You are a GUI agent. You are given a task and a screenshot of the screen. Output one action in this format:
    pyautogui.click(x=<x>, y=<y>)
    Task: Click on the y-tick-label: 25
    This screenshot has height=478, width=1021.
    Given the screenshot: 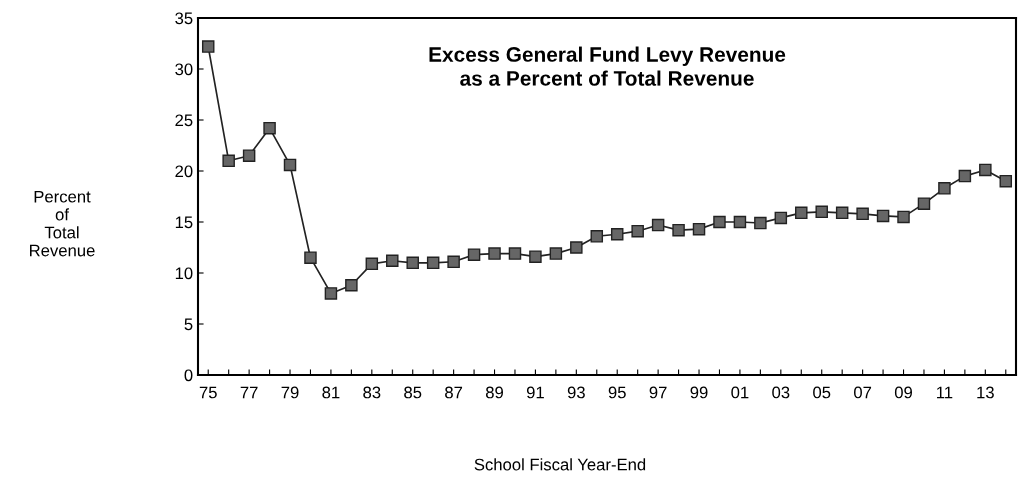 What is the action you would take?
    pyautogui.click(x=184, y=120)
    